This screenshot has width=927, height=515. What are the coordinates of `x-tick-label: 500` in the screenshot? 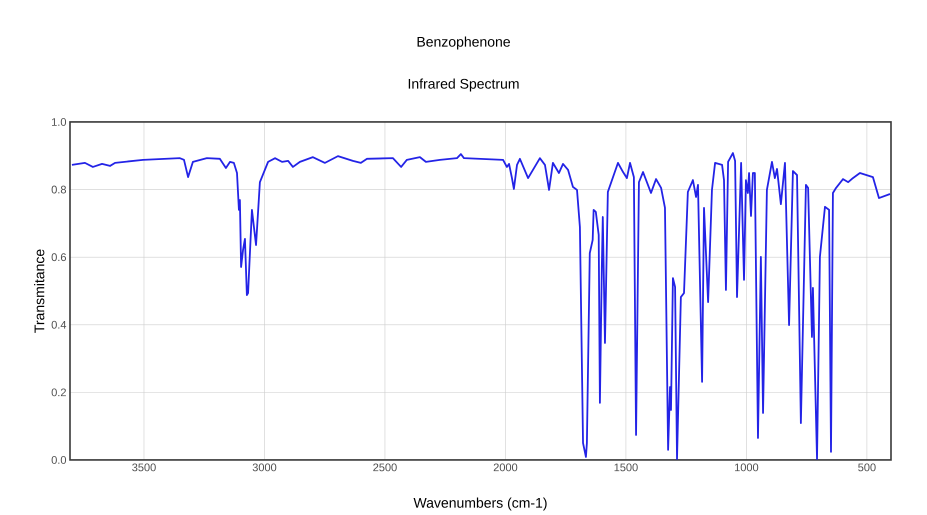 It's located at (867, 468).